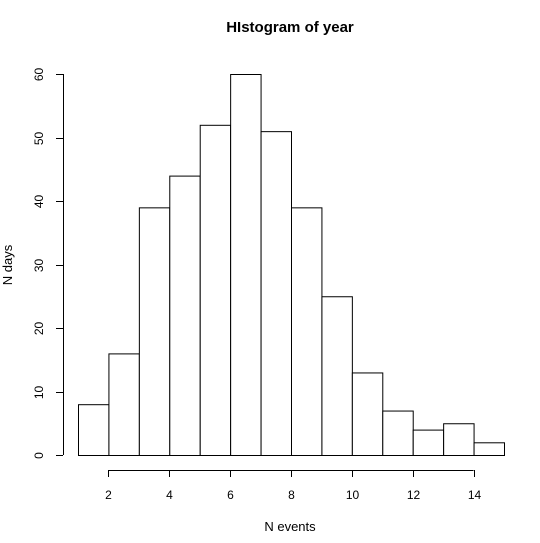 The width and height of the screenshot is (540, 543). What do you see at coordinates (353, 495) in the screenshot?
I see `x-tick-label-10: 10` at bounding box center [353, 495].